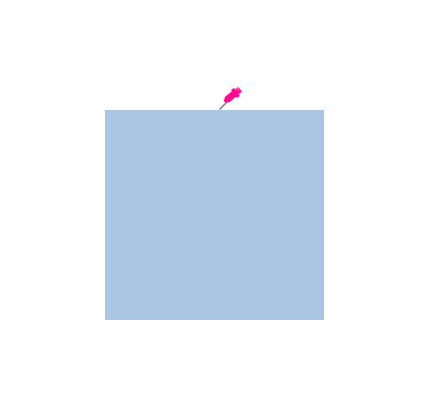 The height and width of the screenshot is (419, 430). I want to click on pushpin-head, so click(232, 95).